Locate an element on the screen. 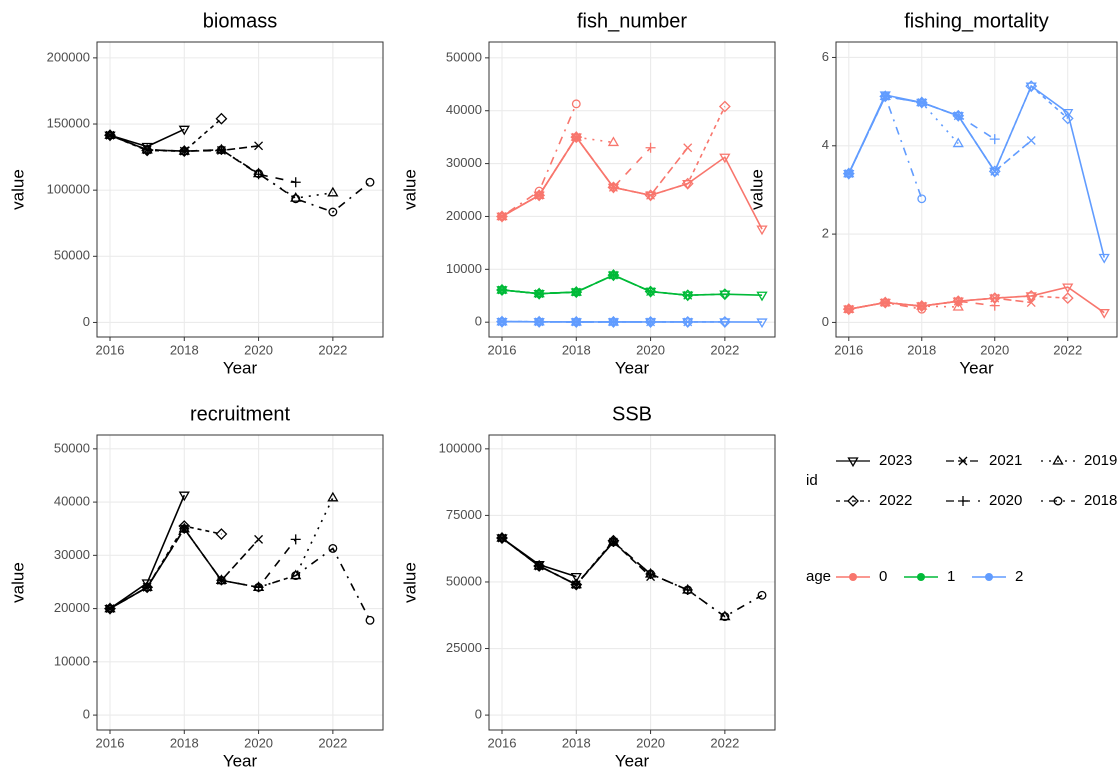  legend-label: 2022 is located at coordinates (895, 500).